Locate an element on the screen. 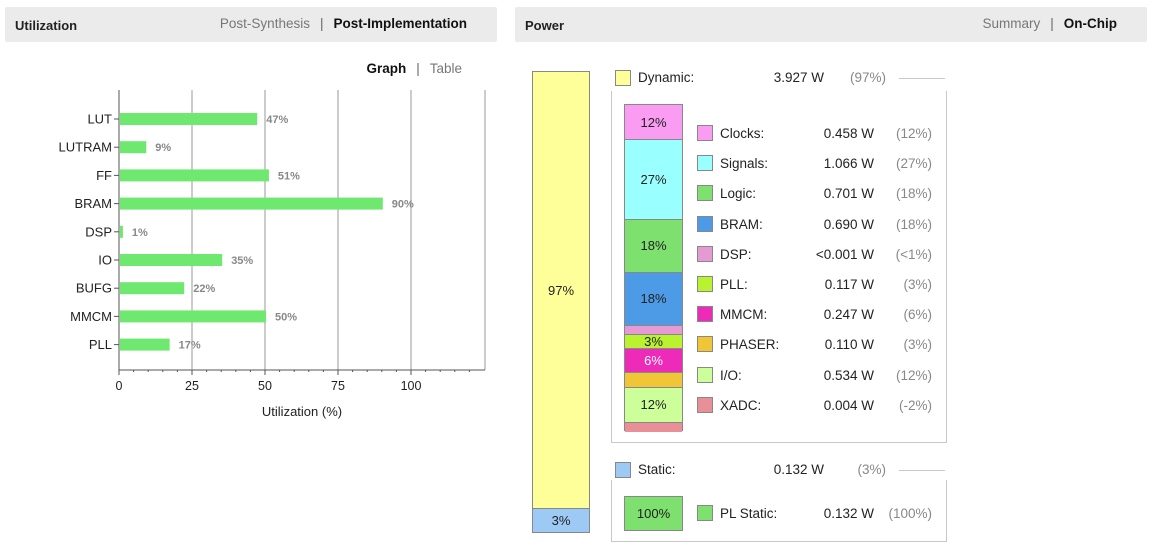 Image resolution: width=1152 pixels, height=548 pixels. dynamic-segment-pll: 3% is located at coordinates (653, 342).